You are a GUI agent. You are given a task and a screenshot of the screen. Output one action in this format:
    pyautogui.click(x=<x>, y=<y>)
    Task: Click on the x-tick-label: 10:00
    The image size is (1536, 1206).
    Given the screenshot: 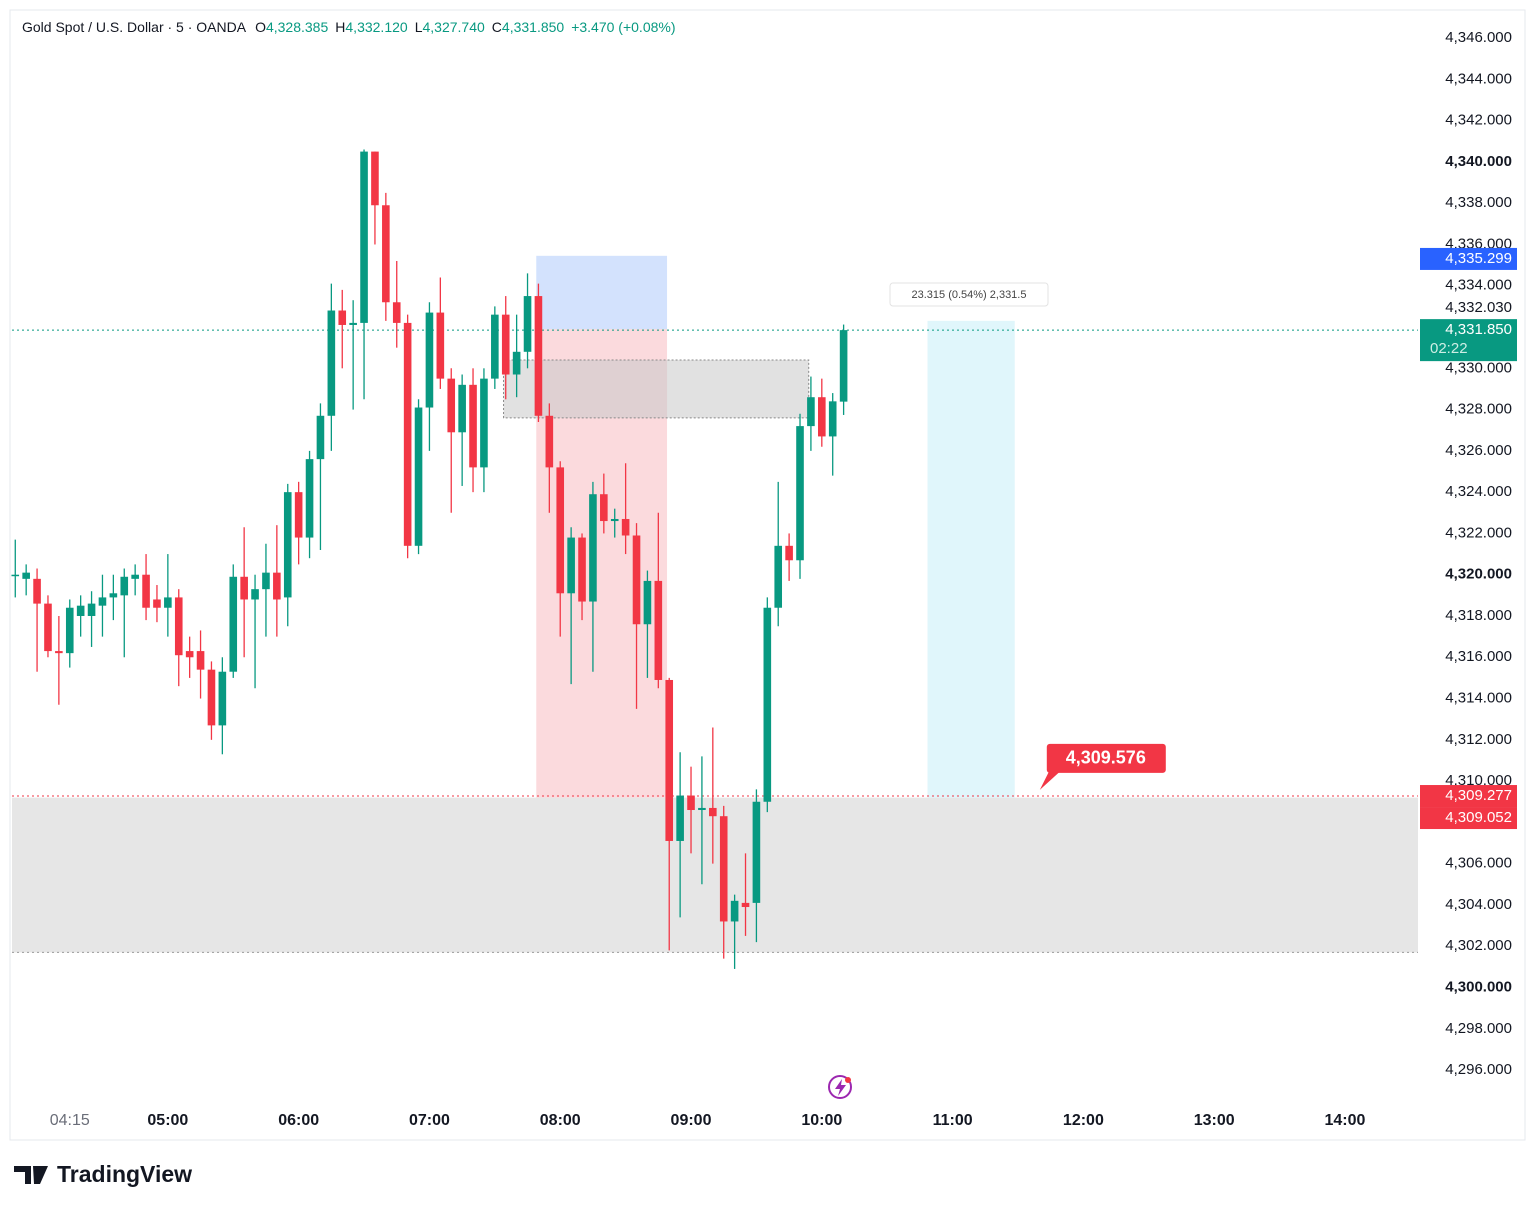 What is the action you would take?
    pyautogui.click(x=821, y=1120)
    